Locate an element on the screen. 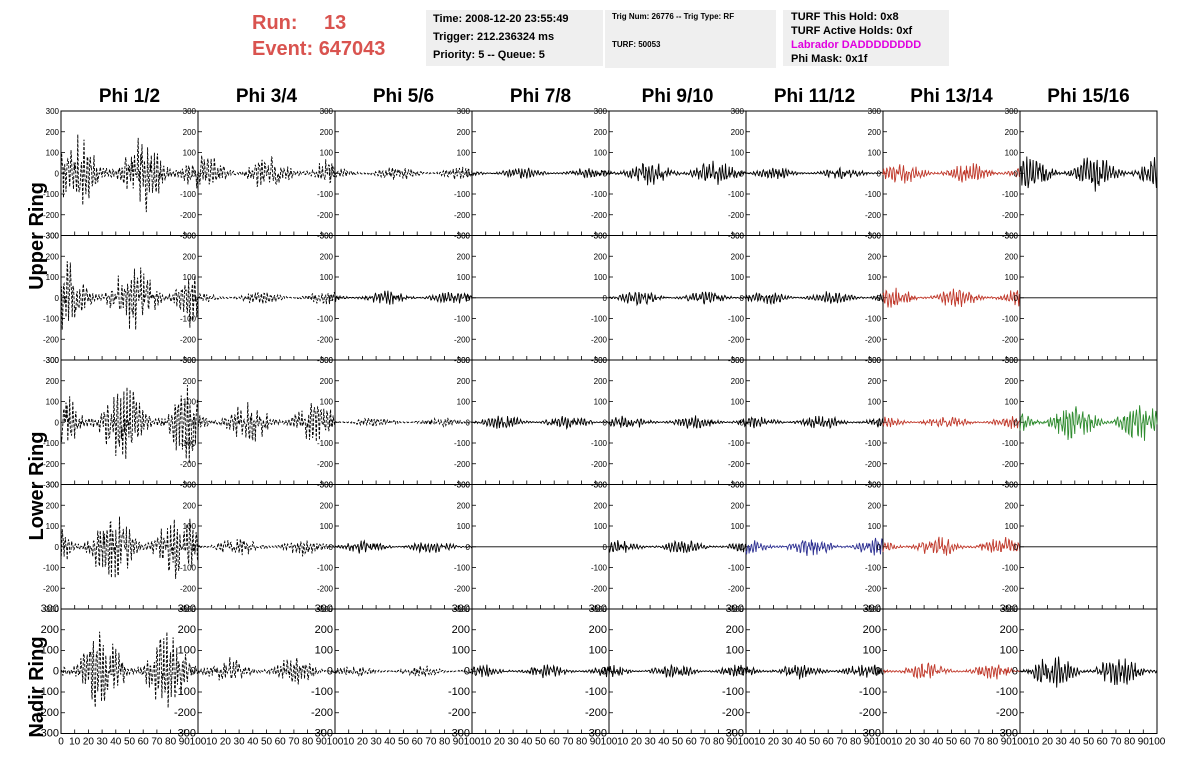 Image resolution: width=1196 pixels, height=772 pixels. column-header-phi-1-2: Phi 1/2 is located at coordinates (129, 96).